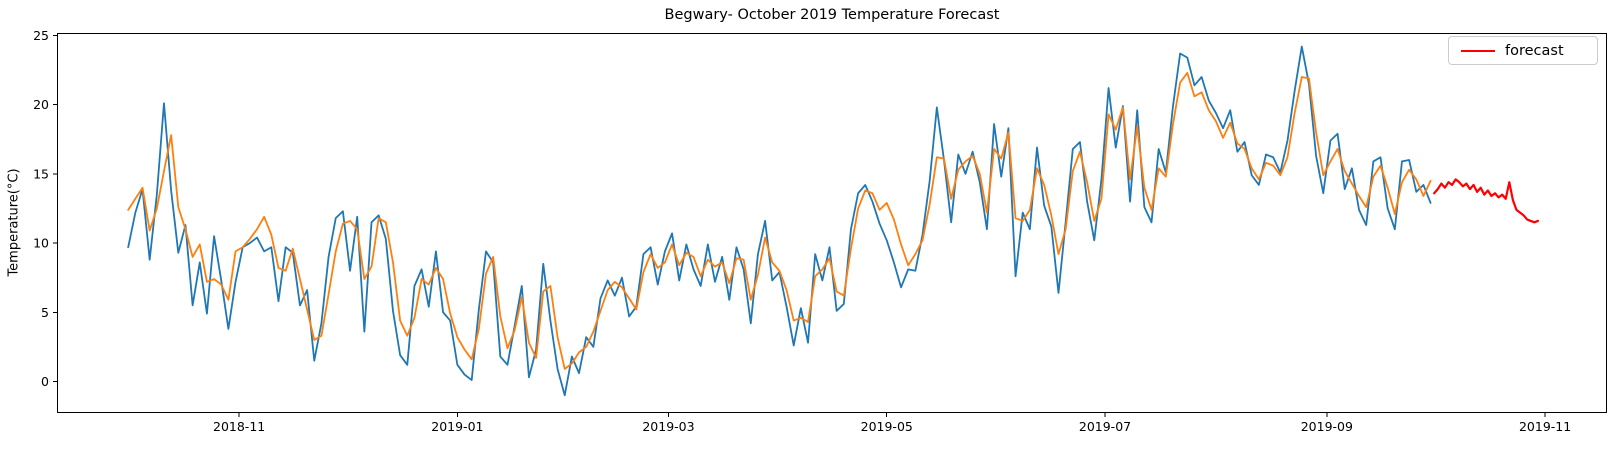 The width and height of the screenshot is (1617, 449). What do you see at coordinates (41, 173) in the screenshot?
I see `y-tick-label: 15` at bounding box center [41, 173].